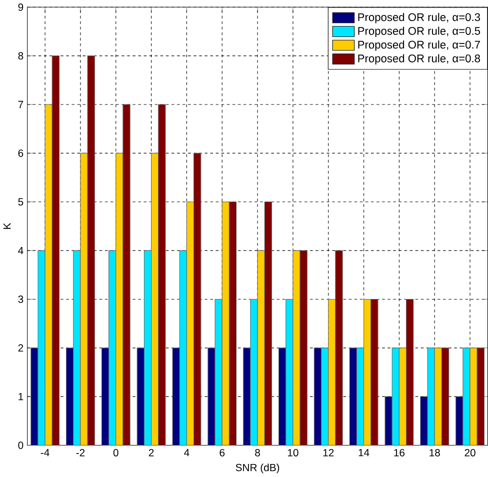 This screenshot has width=488, height=477. Describe the element at coordinates (21, 104) in the screenshot. I see `y-tick-label: 7` at that location.